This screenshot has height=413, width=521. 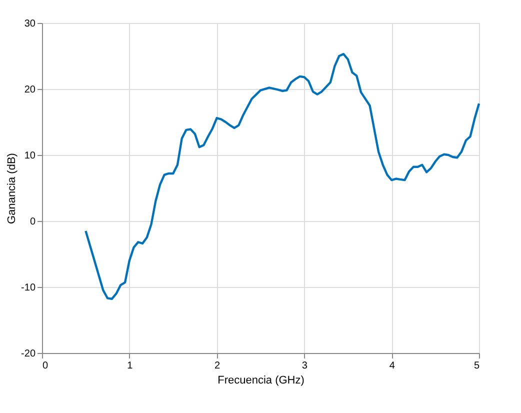 I want to click on y-tick-label: 20, so click(x=30, y=90).